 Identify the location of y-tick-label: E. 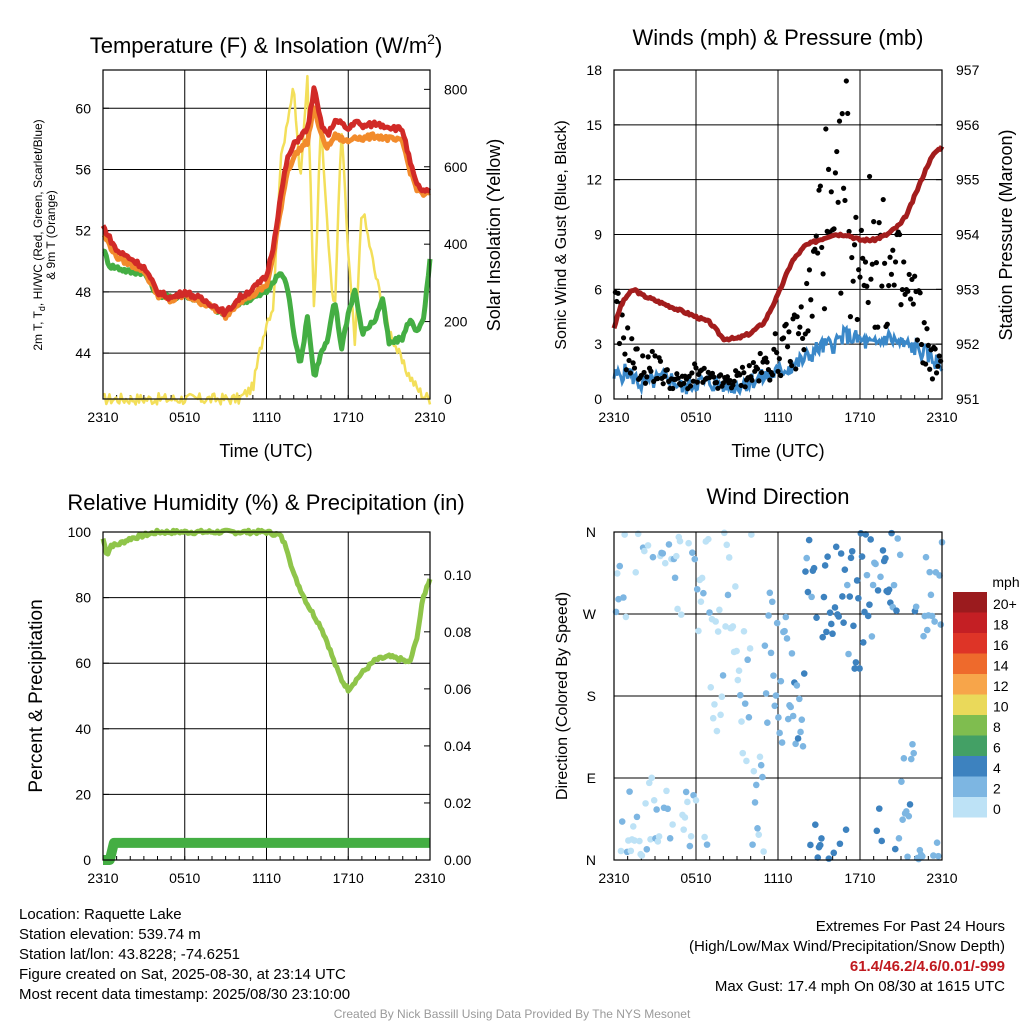
(591, 778).